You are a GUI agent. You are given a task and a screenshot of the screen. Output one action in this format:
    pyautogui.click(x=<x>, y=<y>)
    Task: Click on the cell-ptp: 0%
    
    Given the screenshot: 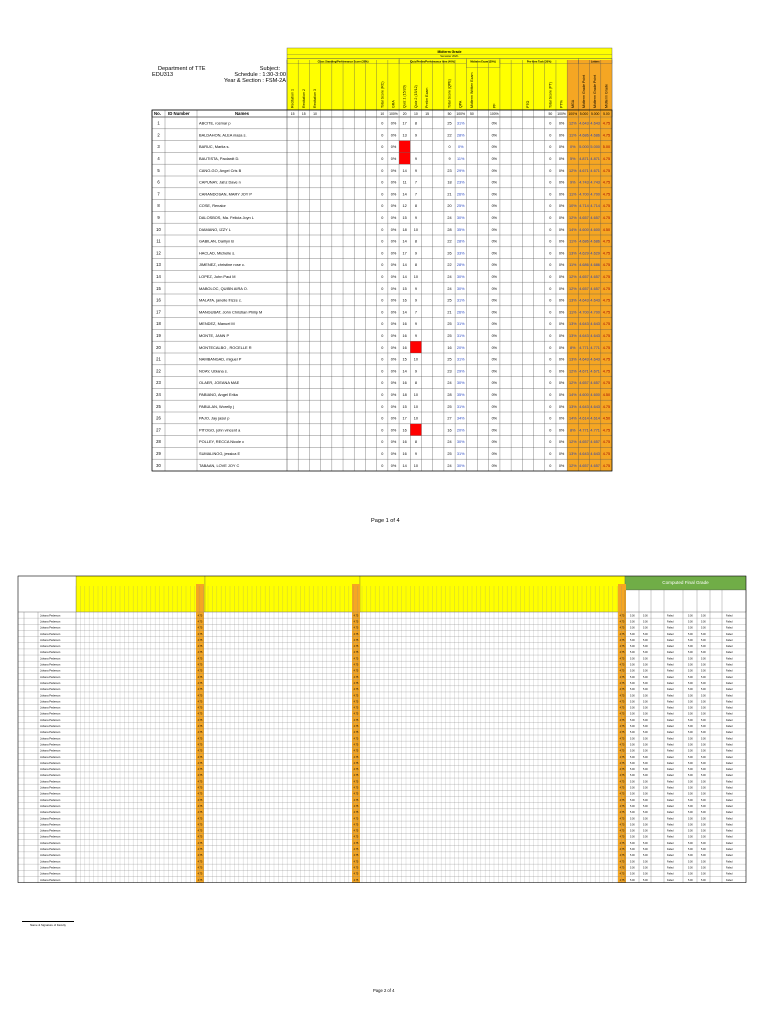 What is the action you would take?
    pyautogui.click(x=562, y=442)
    